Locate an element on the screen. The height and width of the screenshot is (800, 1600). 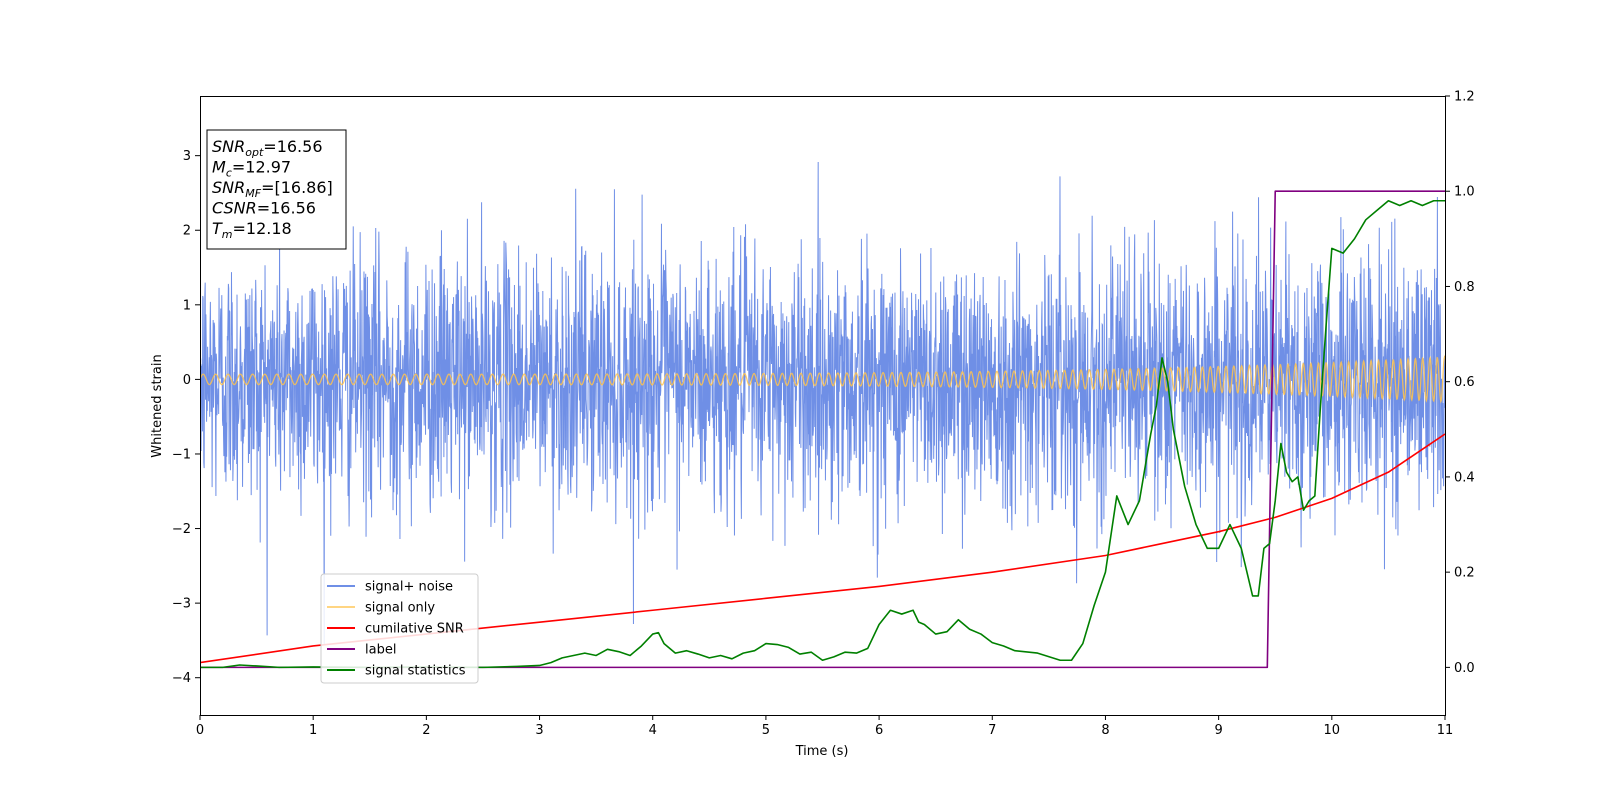
annotation-symbol: T is located at coordinates (217, 228).